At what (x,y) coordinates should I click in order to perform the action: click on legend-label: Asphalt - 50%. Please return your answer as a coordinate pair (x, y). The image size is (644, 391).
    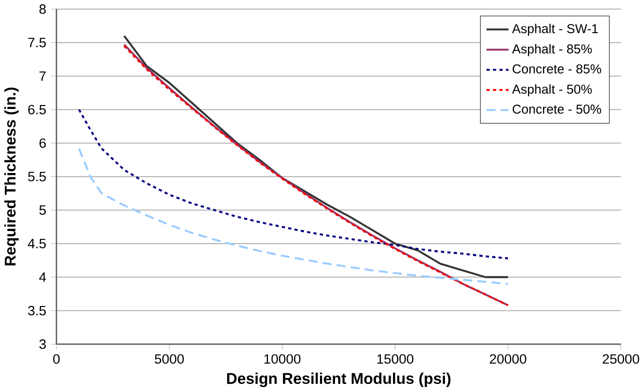
    Looking at the image, I should click on (552, 90).